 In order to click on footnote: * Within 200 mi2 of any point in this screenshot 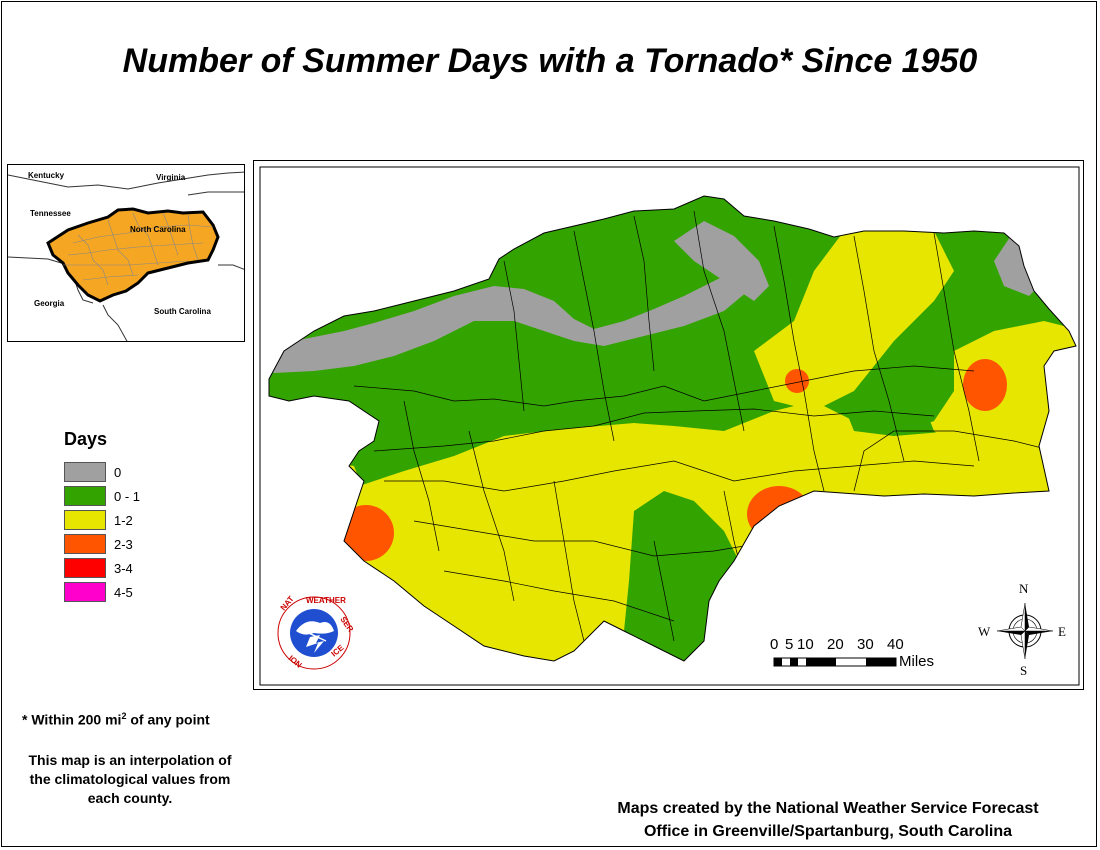, I will do `click(116, 719)`.